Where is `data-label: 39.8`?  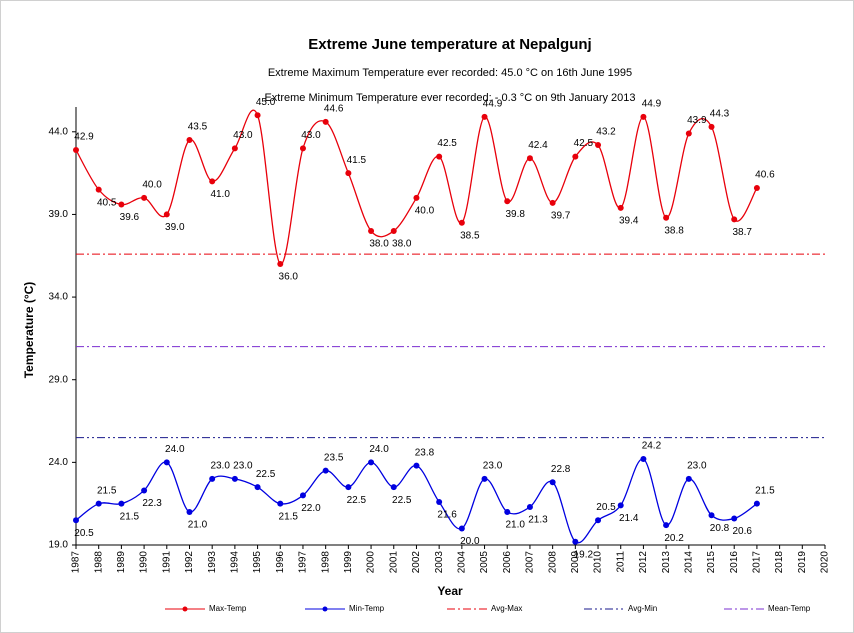 data-label: 39.8 is located at coordinates (516, 214).